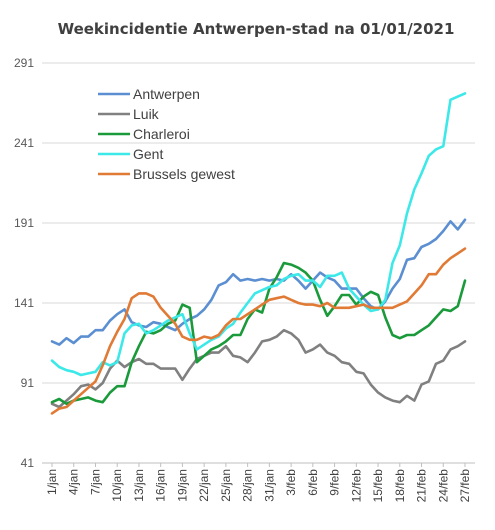 The width and height of the screenshot is (495, 530). What do you see at coordinates (184, 174) in the screenshot?
I see `legend-label-brussels-gewest: Brussels gewest` at bounding box center [184, 174].